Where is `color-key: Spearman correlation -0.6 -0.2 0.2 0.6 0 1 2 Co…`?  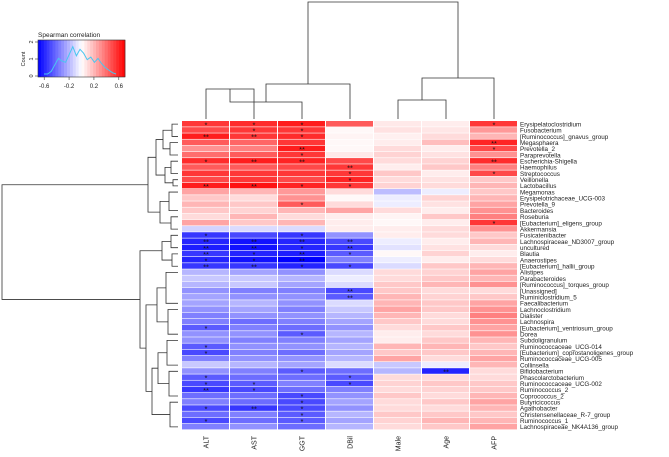
color-key: Spearman correlation -0.6 -0.2 0.2 0.6 0 1 2 Co… is located at coordinates (73, 61).